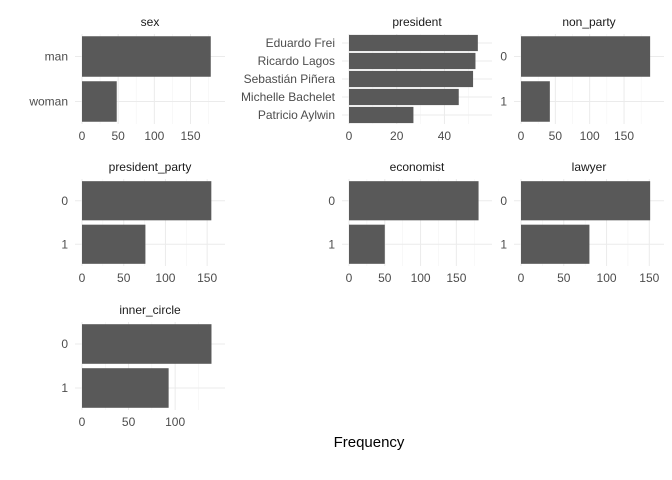 This screenshot has width=672, height=480. What do you see at coordinates (300, 43) in the screenshot?
I see `y-tick-label: Eduardo Frei` at bounding box center [300, 43].